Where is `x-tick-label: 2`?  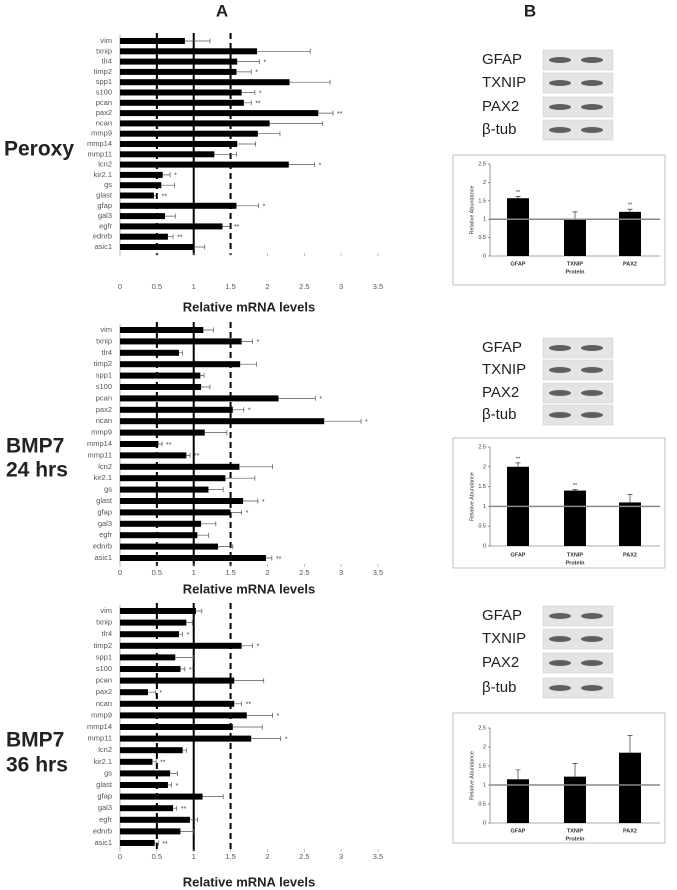 x-tick-label: 2 is located at coordinates (267, 572).